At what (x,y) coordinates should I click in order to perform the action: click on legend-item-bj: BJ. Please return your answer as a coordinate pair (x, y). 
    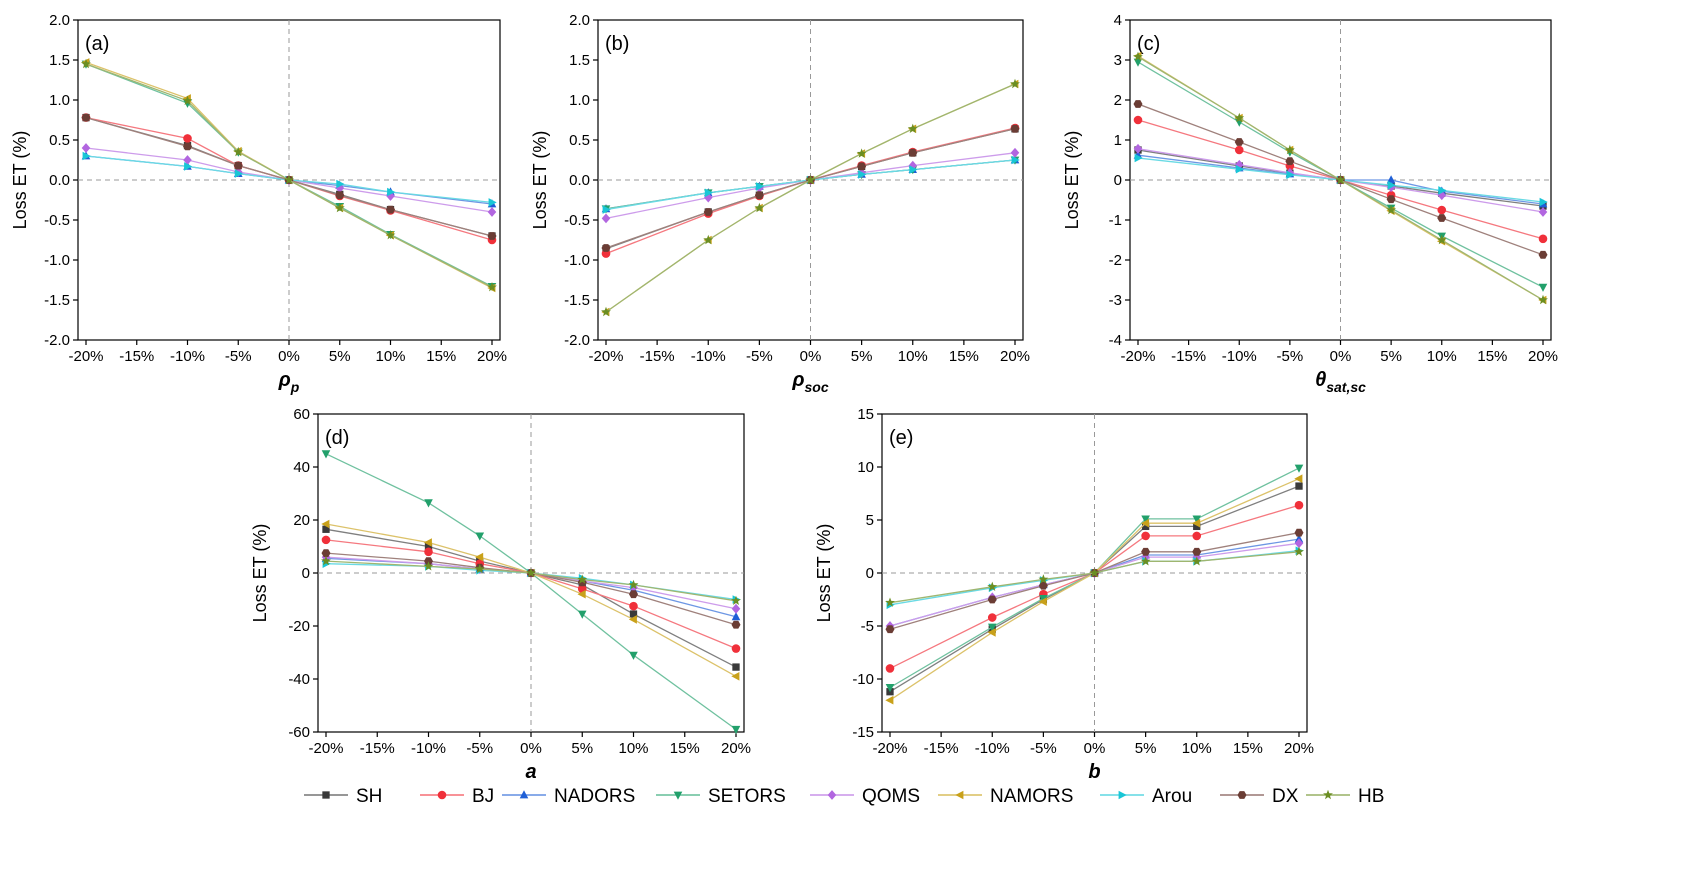
    Looking at the image, I should click on (457, 796).